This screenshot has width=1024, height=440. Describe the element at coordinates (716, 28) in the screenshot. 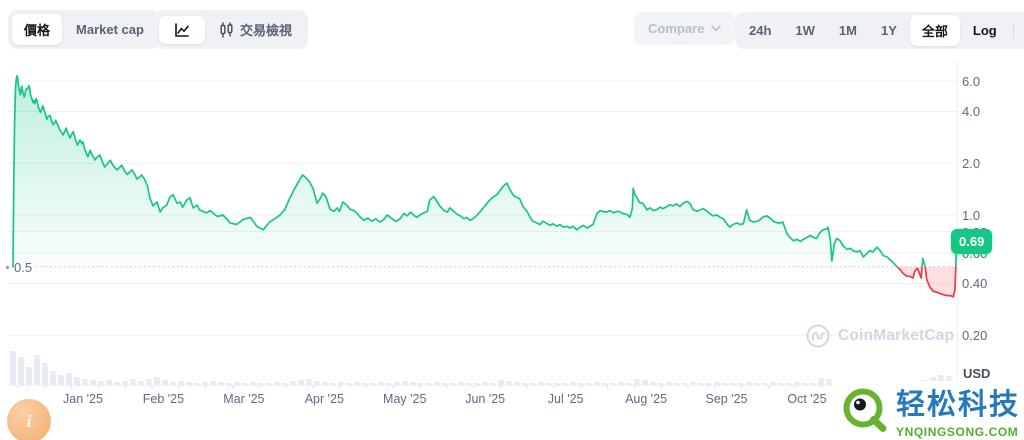

I see `chevron-down-icon` at that location.